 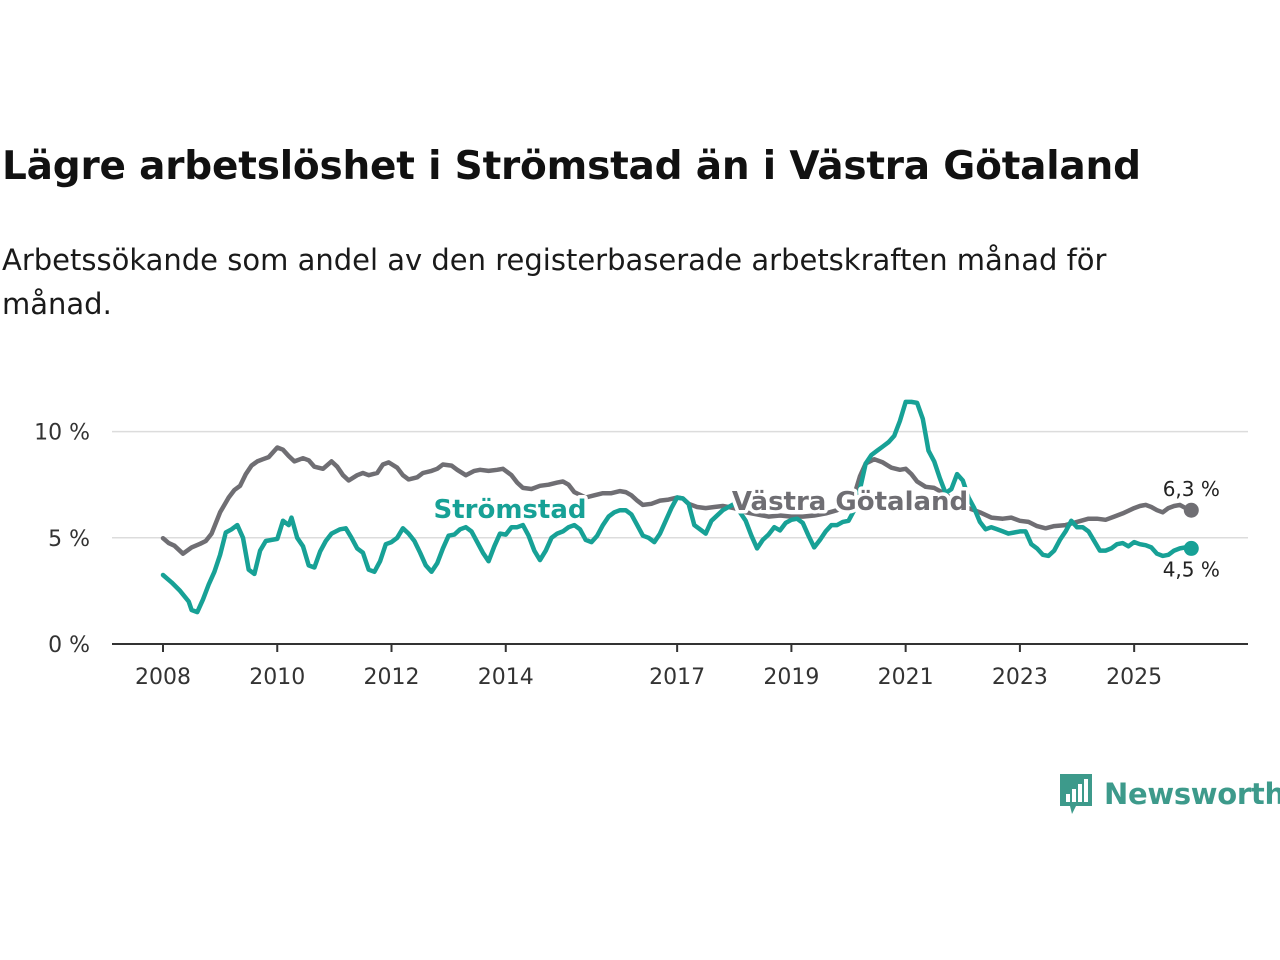 What do you see at coordinates (1191, 489) in the screenshot?
I see `end-value-label-vastra-gotaland: 6,3 %` at bounding box center [1191, 489].